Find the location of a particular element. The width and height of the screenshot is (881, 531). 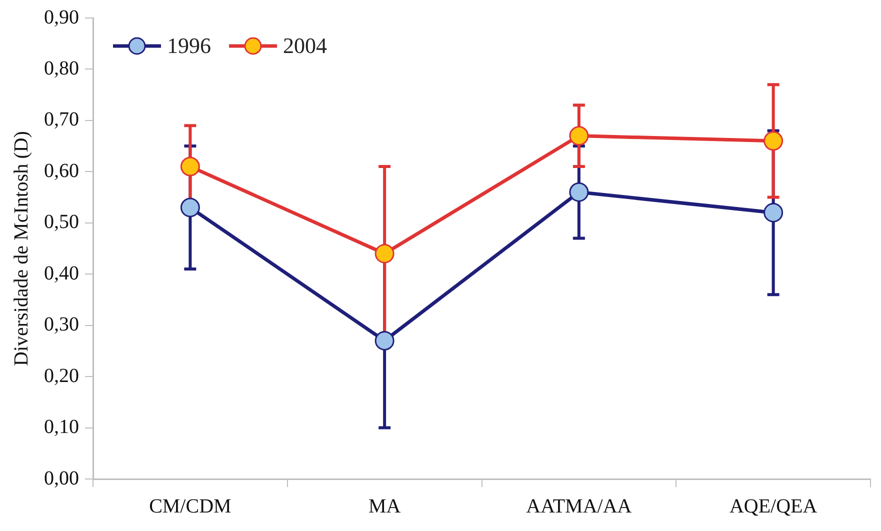

y-tick-label: 0,90 is located at coordinates (61, 17).